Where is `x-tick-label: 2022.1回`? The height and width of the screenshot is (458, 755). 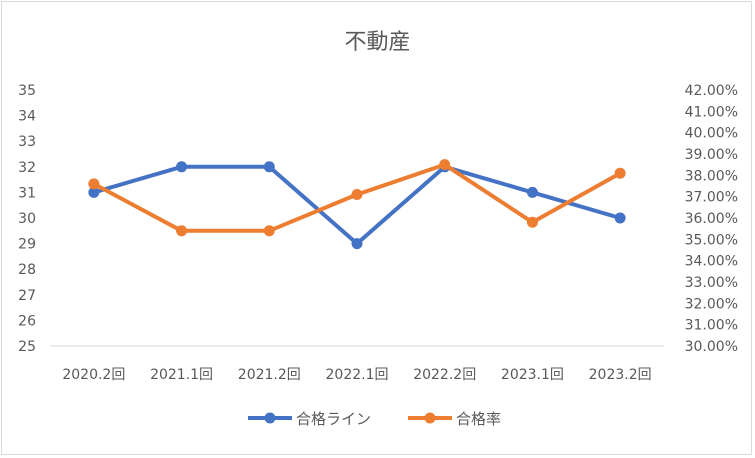
x-tick-label: 2022.1回 is located at coordinates (357, 375).